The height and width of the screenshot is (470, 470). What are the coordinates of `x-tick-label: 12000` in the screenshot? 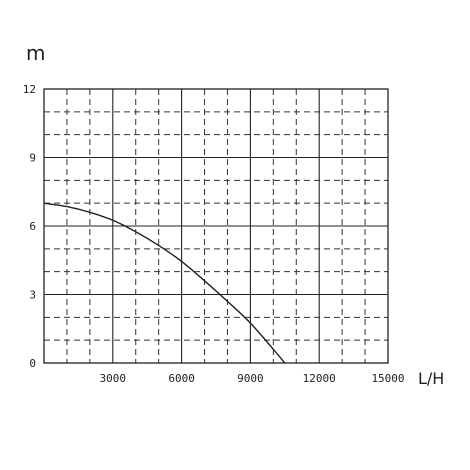 It's located at (319, 378).